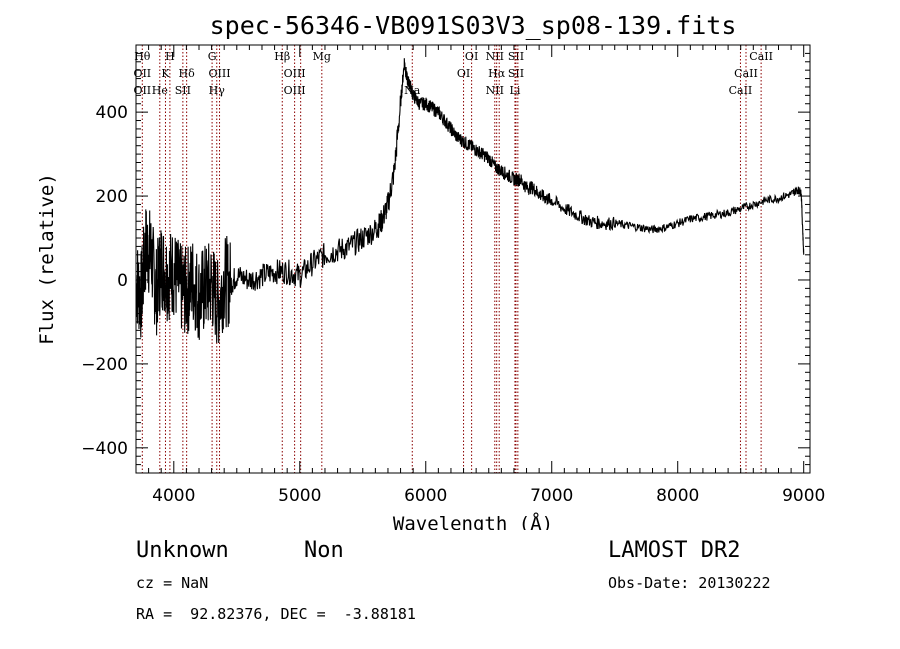 The width and height of the screenshot is (900, 649). What do you see at coordinates (677, 496) in the screenshot?
I see `x-tick-label: 8000` at bounding box center [677, 496].